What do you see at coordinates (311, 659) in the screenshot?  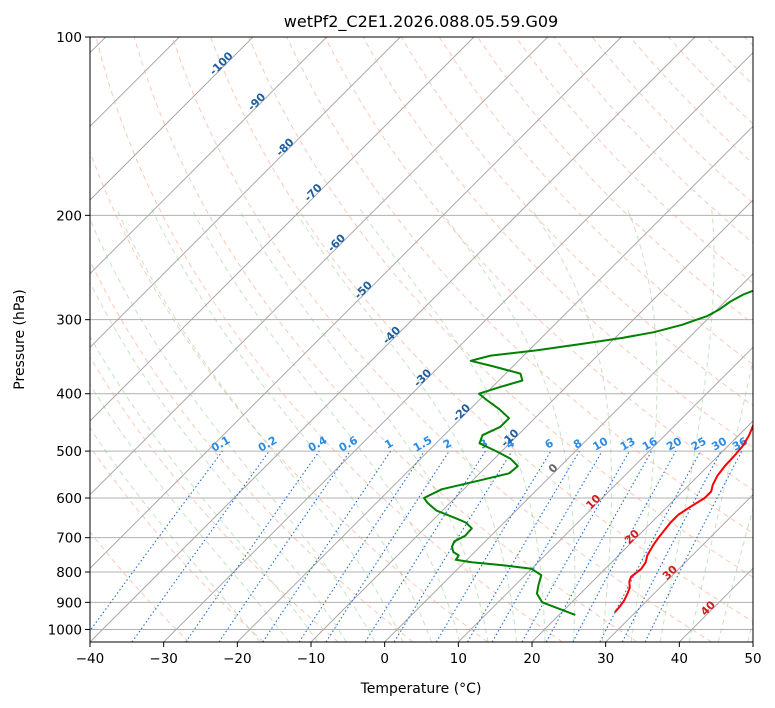 I see `x-tick-label: −10` at bounding box center [311, 659].